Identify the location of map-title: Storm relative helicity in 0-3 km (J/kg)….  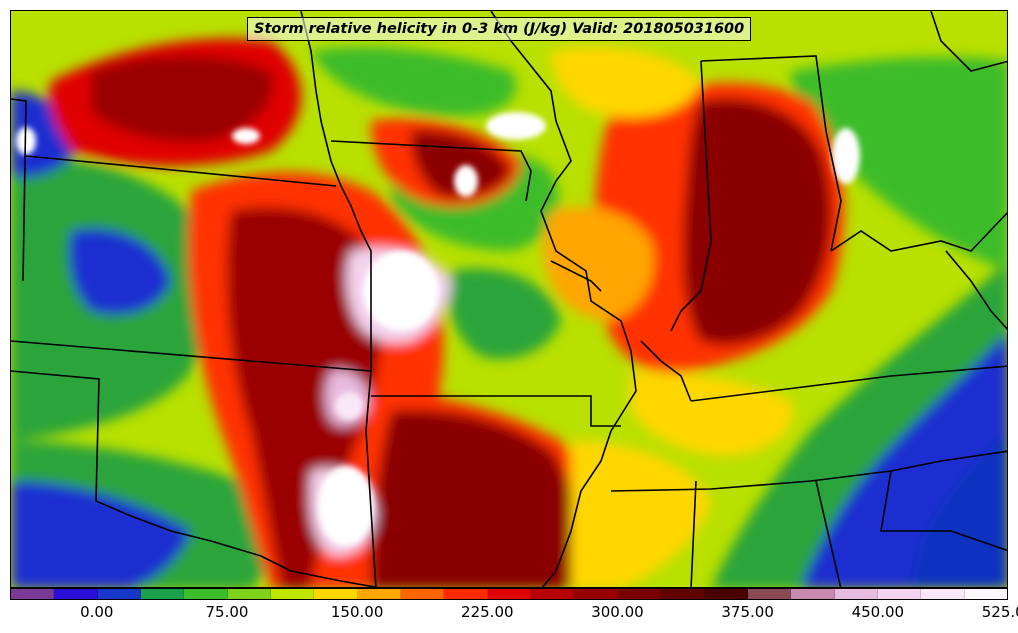
(499, 29).